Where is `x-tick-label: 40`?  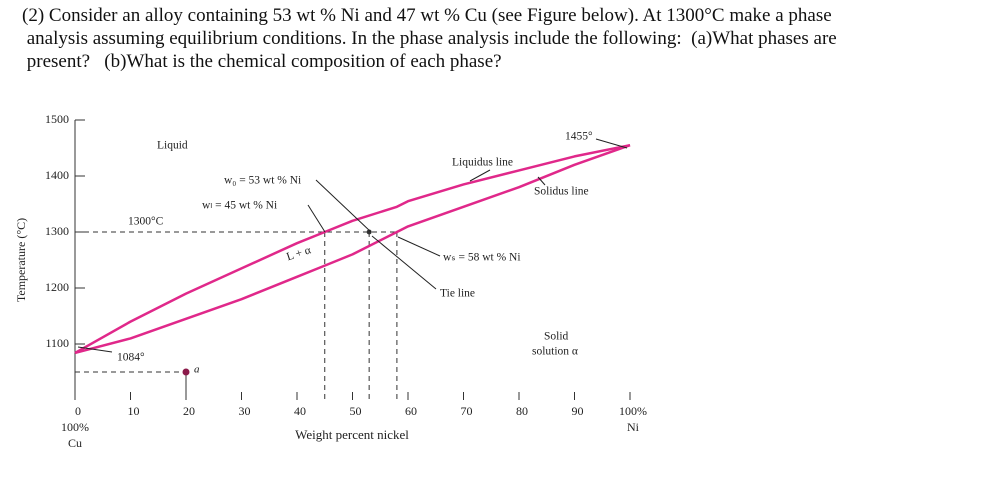
x-tick-label: 40 is located at coordinates (300, 411).